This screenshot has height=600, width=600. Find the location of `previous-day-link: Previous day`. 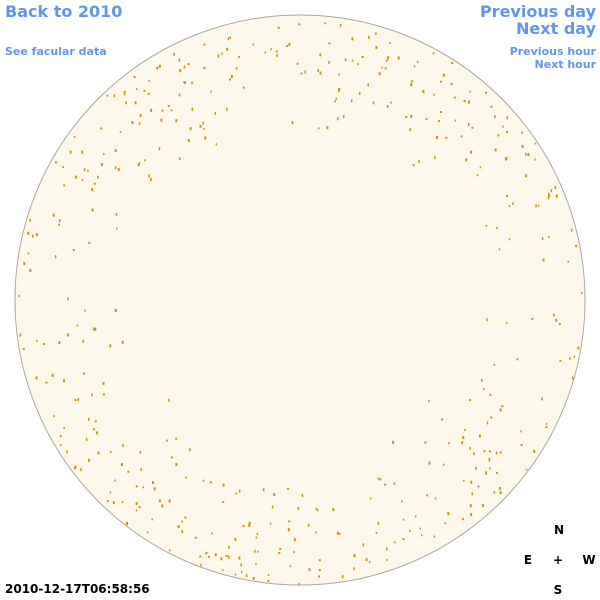

previous-day-link: Previous day is located at coordinates (537, 11).